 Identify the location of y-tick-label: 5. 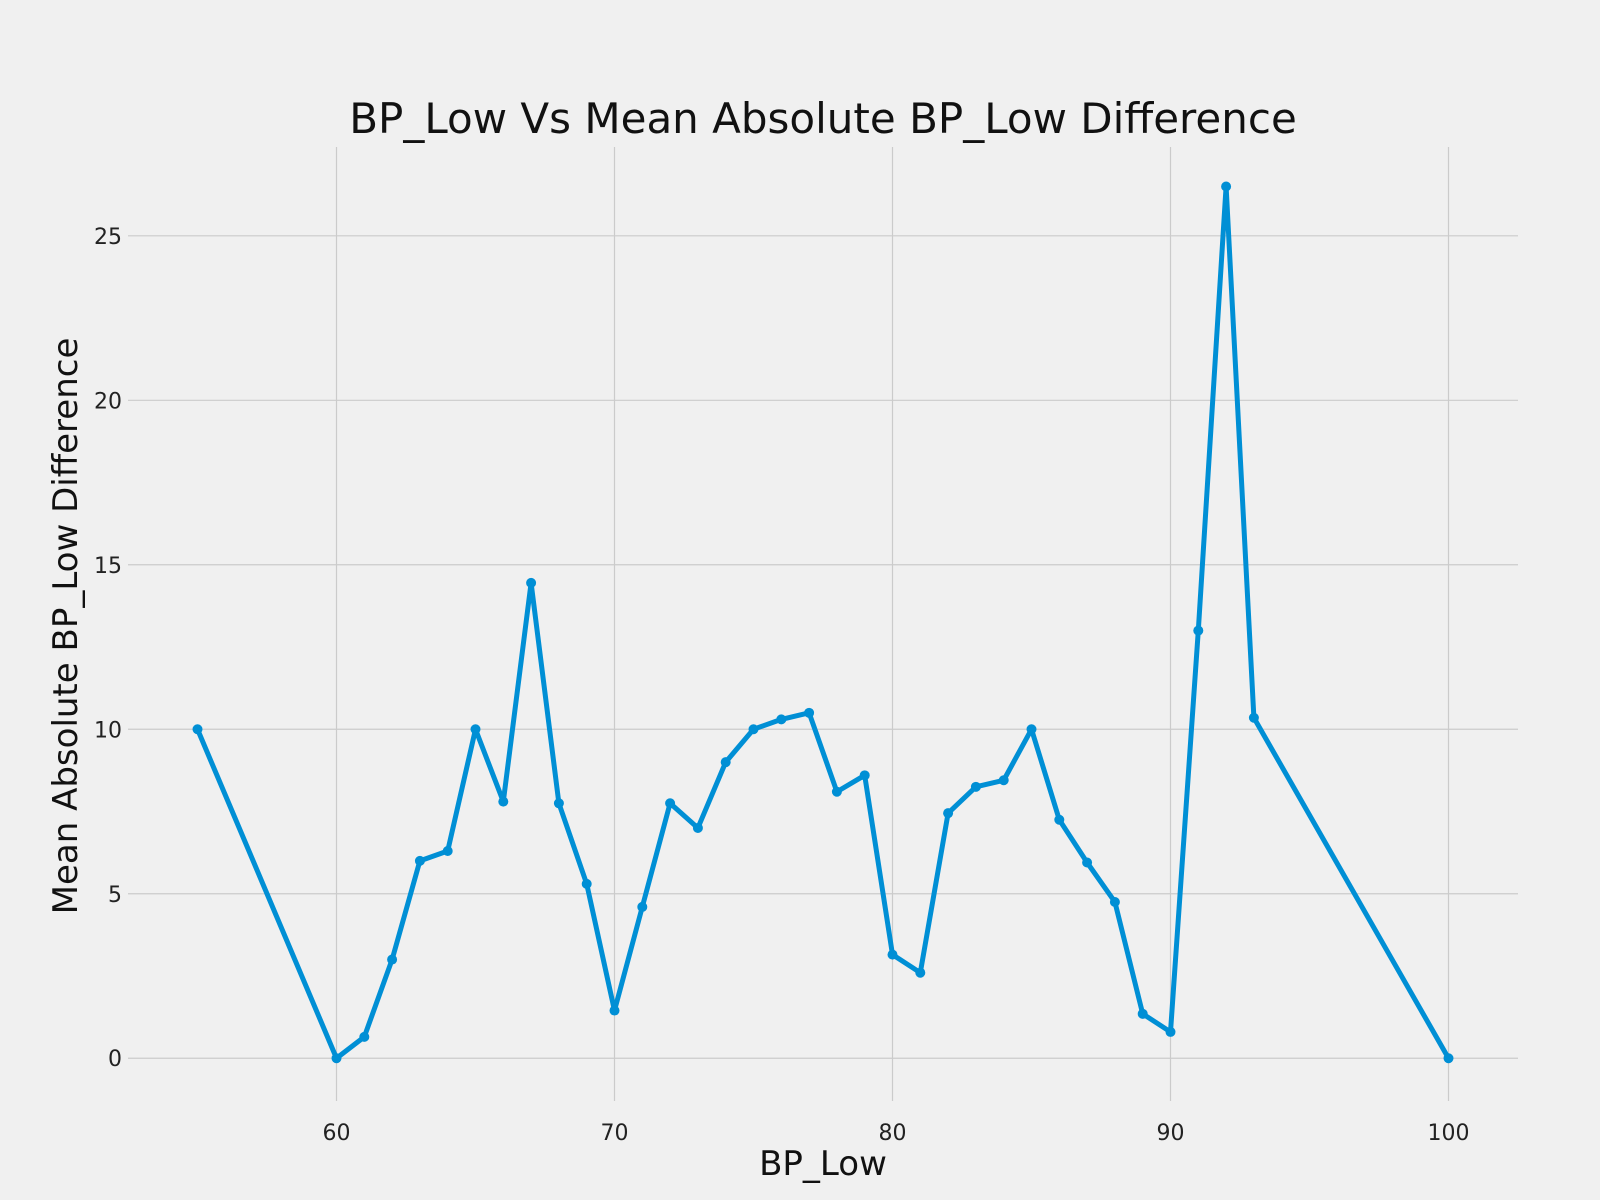
(115, 895).